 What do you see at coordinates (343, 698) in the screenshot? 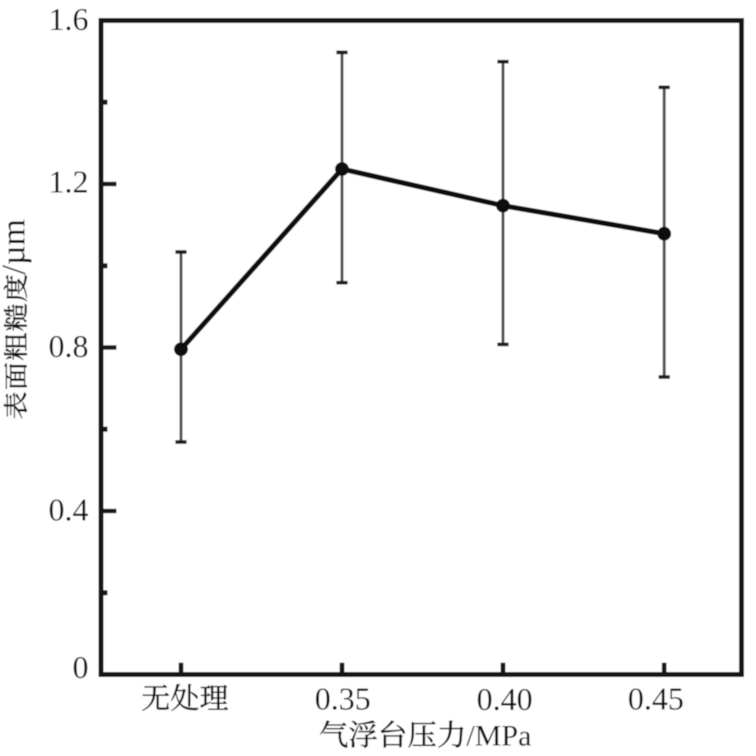
I see `svg-text: 0.35` at bounding box center [343, 698].